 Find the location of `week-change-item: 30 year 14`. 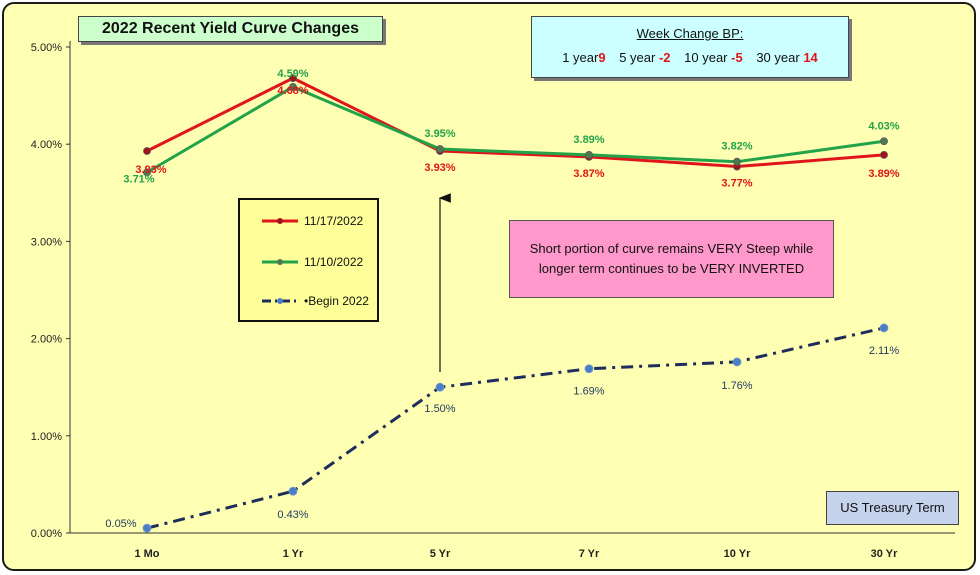

week-change-item: 30 year 14 is located at coordinates (786, 57).